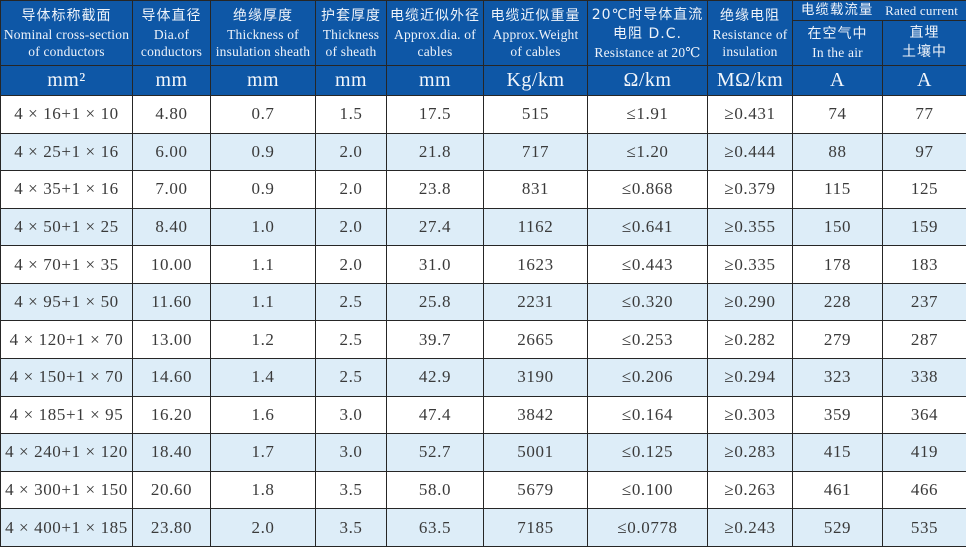  Describe the element at coordinates (837, 415) in the screenshot. I see `table-cell: 359` at that location.